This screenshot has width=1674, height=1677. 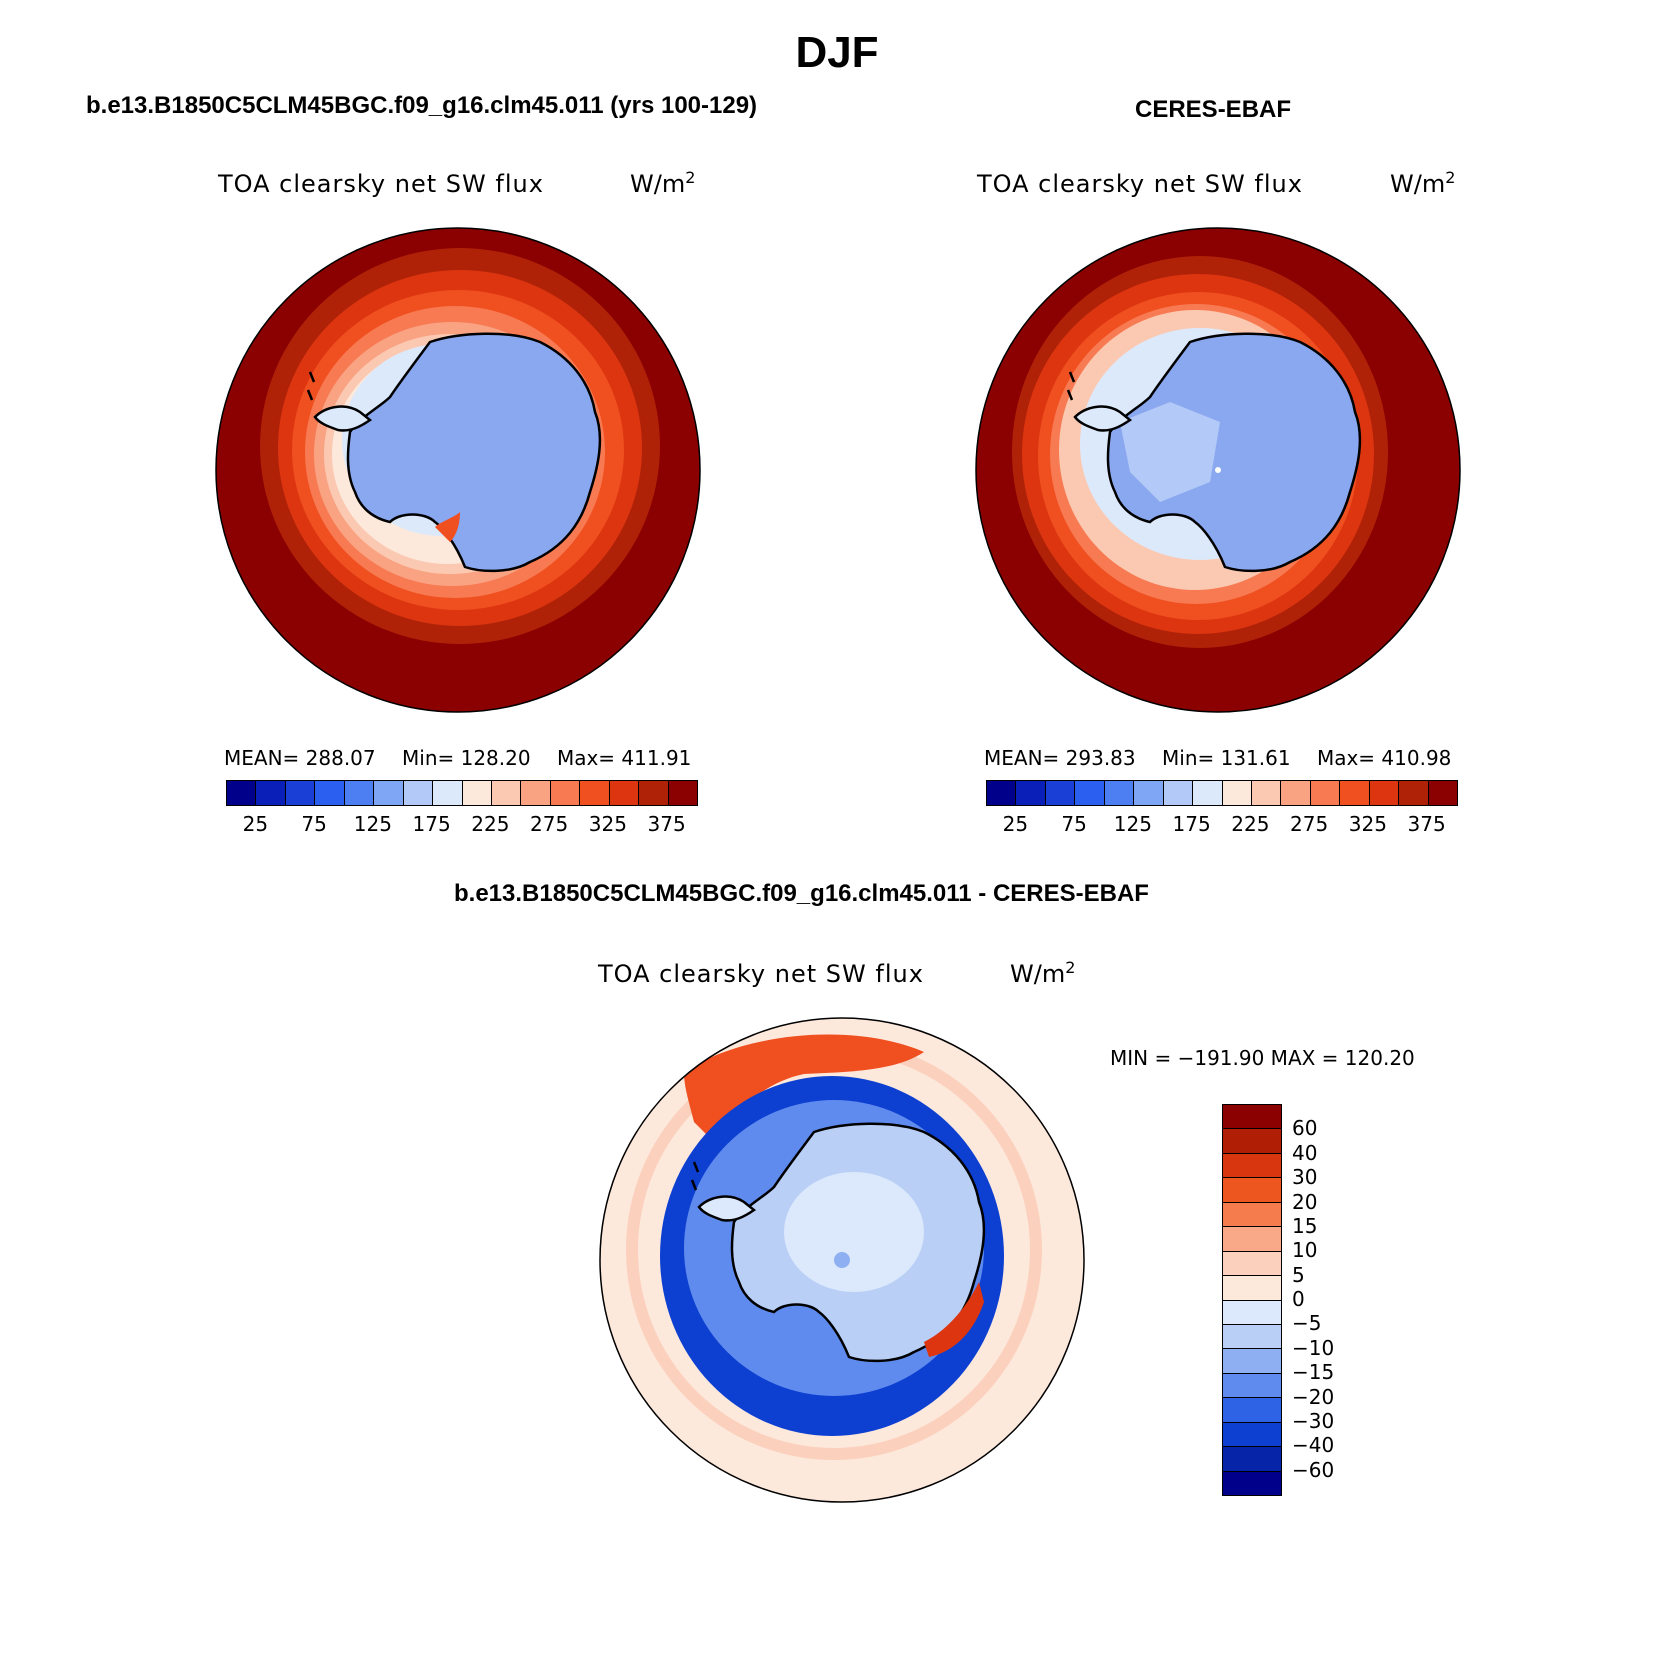 I want to click on variable-label-obs: TOA clearsky net SW flux, so click(x=1140, y=184).